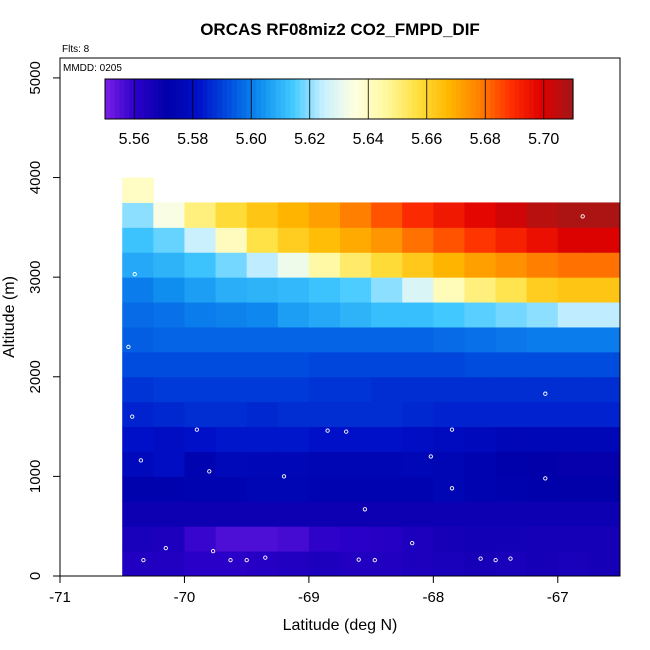 The image size is (650, 650). What do you see at coordinates (60, 597) in the screenshot?
I see `x-tick-label: -71` at bounding box center [60, 597].